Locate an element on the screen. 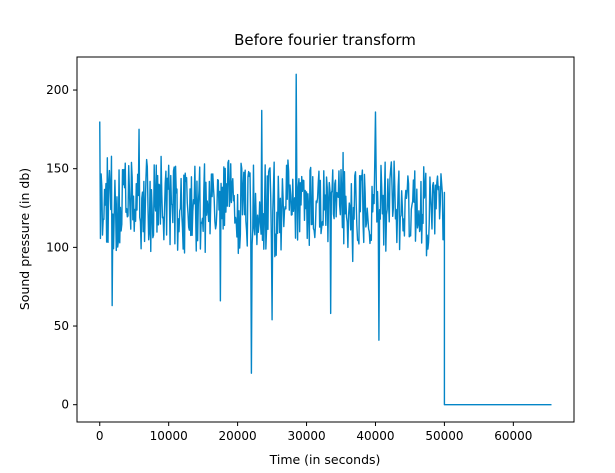  x-tick-label: 60000 is located at coordinates (513, 436).